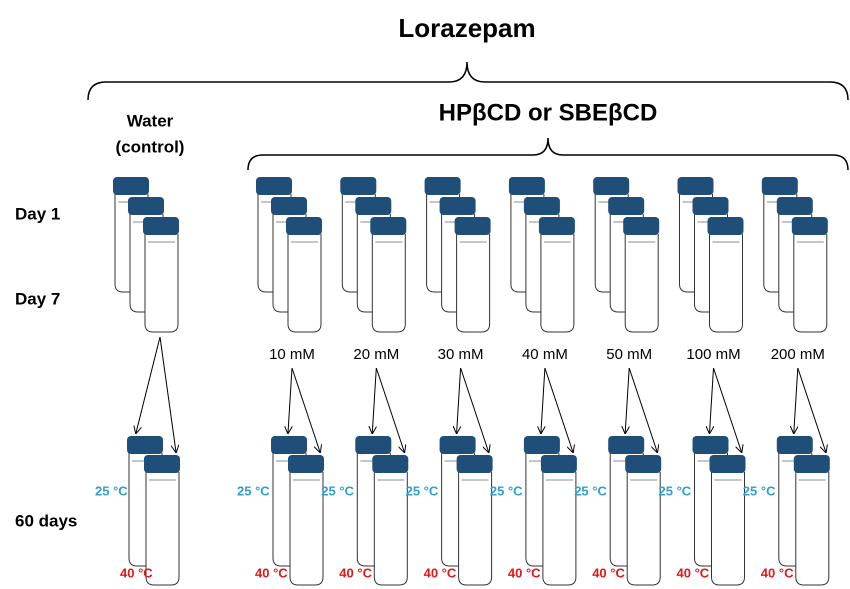 The height and width of the screenshot is (589, 850). What do you see at coordinates (37, 213) in the screenshot?
I see `day-label: Day 1` at bounding box center [37, 213].